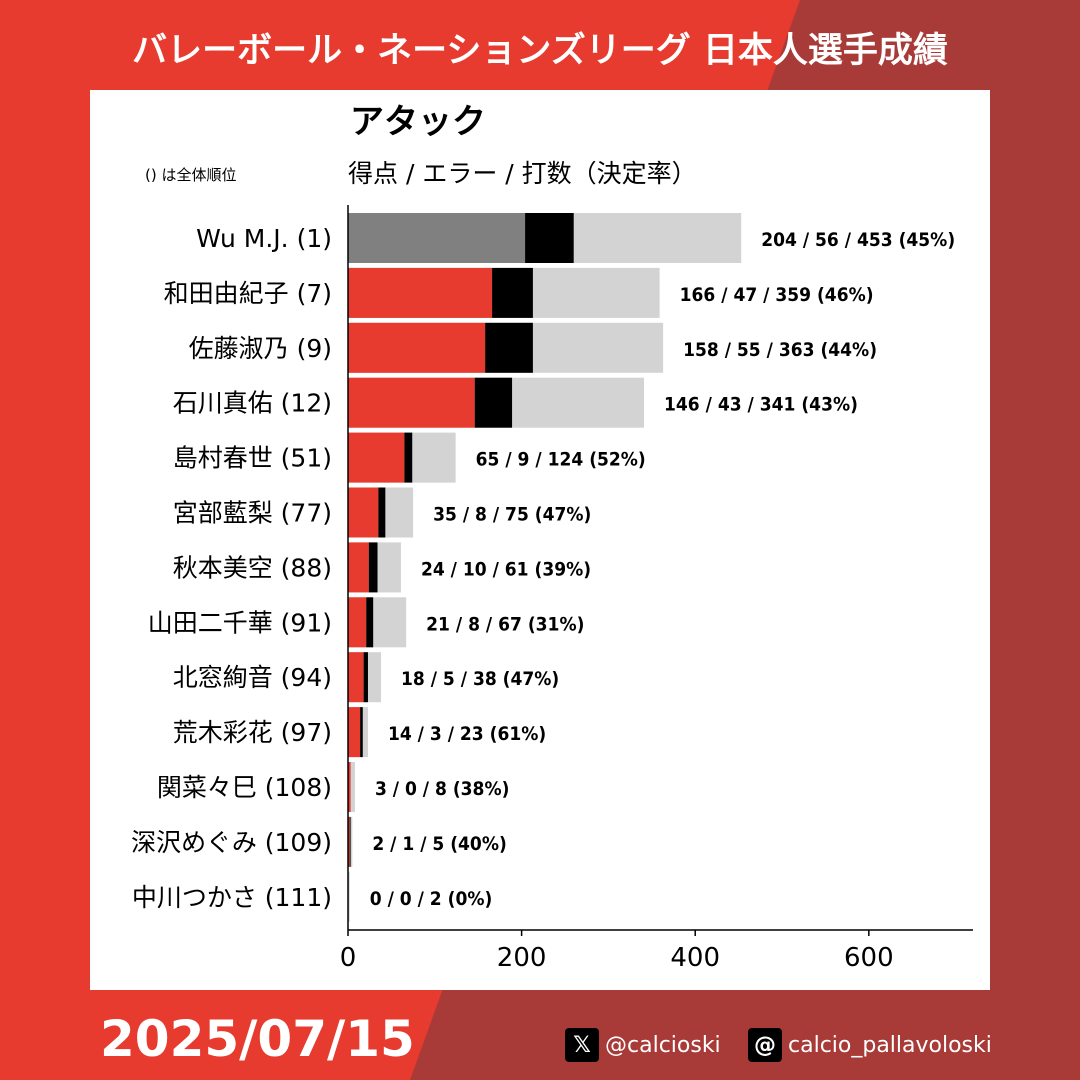 Image resolution: width=1080 pixels, height=1080 pixels. What do you see at coordinates (695, 958) in the screenshot?
I see `x-tick-label: 400` at bounding box center [695, 958].